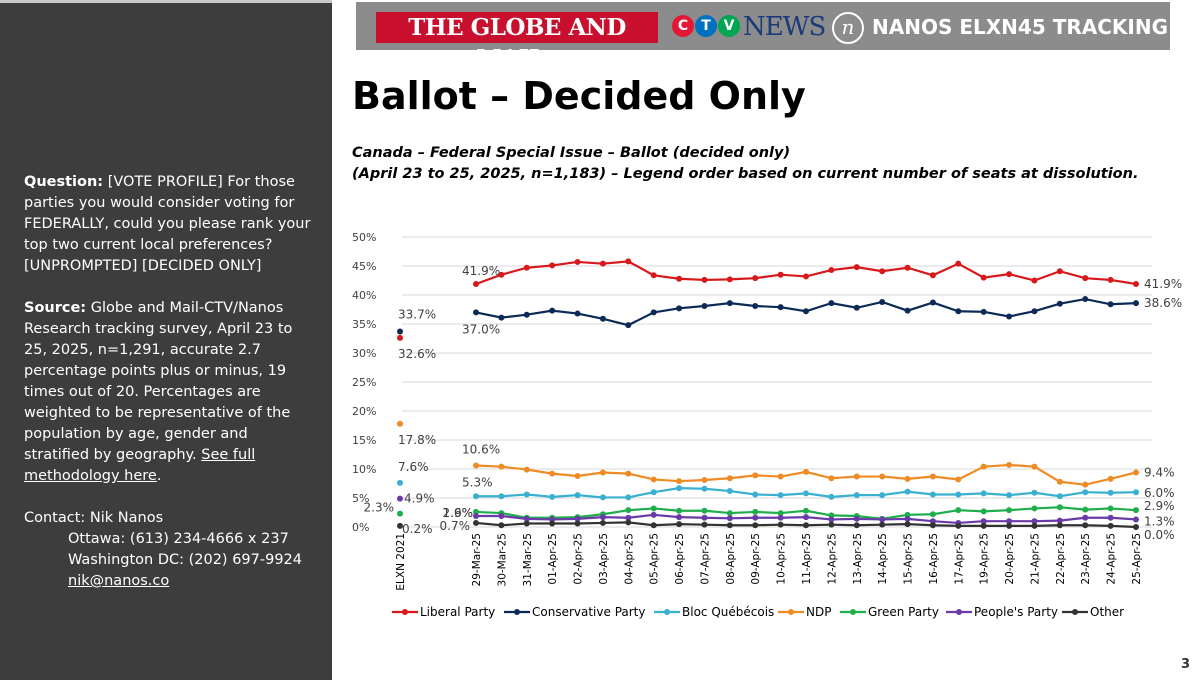  What do you see at coordinates (159, 476) in the screenshot?
I see `methodology-period: .` at bounding box center [159, 476].